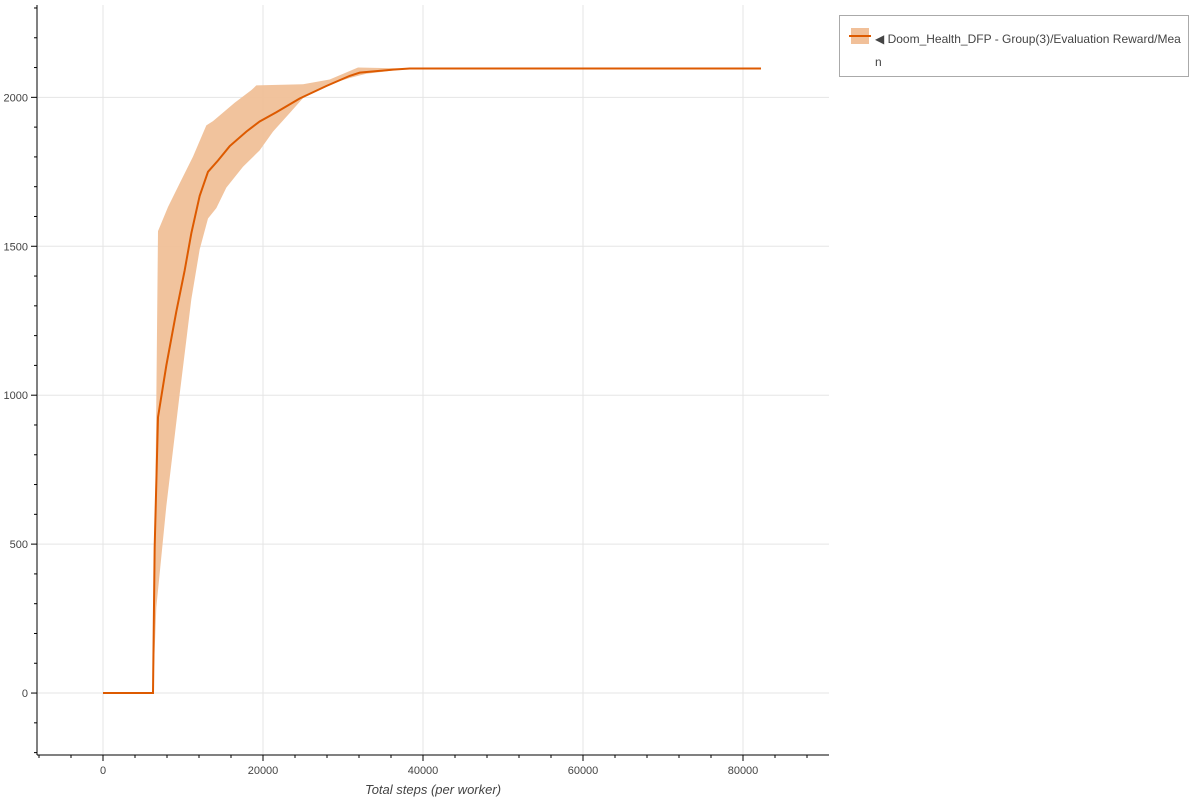 The width and height of the screenshot is (1200, 800). What do you see at coordinates (433, 789) in the screenshot?
I see `x-axis-label: Total steps (per worker)` at bounding box center [433, 789].